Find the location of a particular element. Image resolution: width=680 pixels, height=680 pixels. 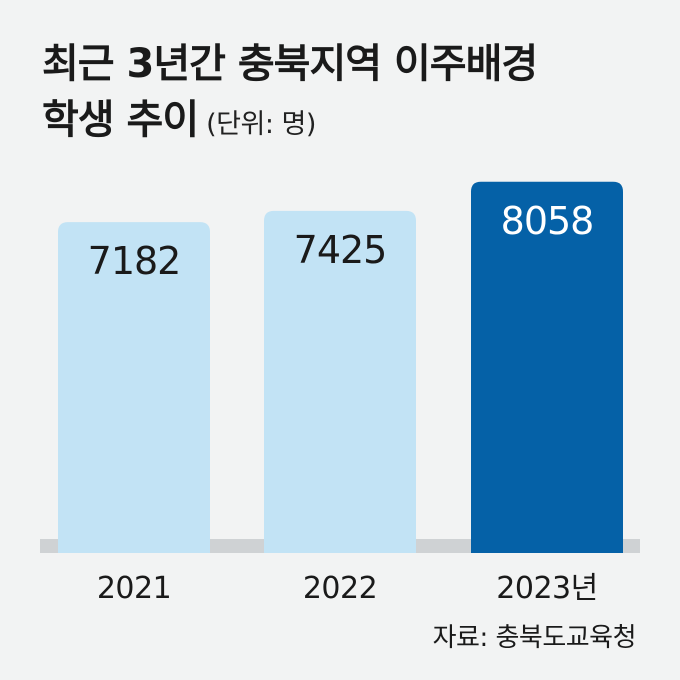

bar-2023년 is located at coordinates (547, 367).